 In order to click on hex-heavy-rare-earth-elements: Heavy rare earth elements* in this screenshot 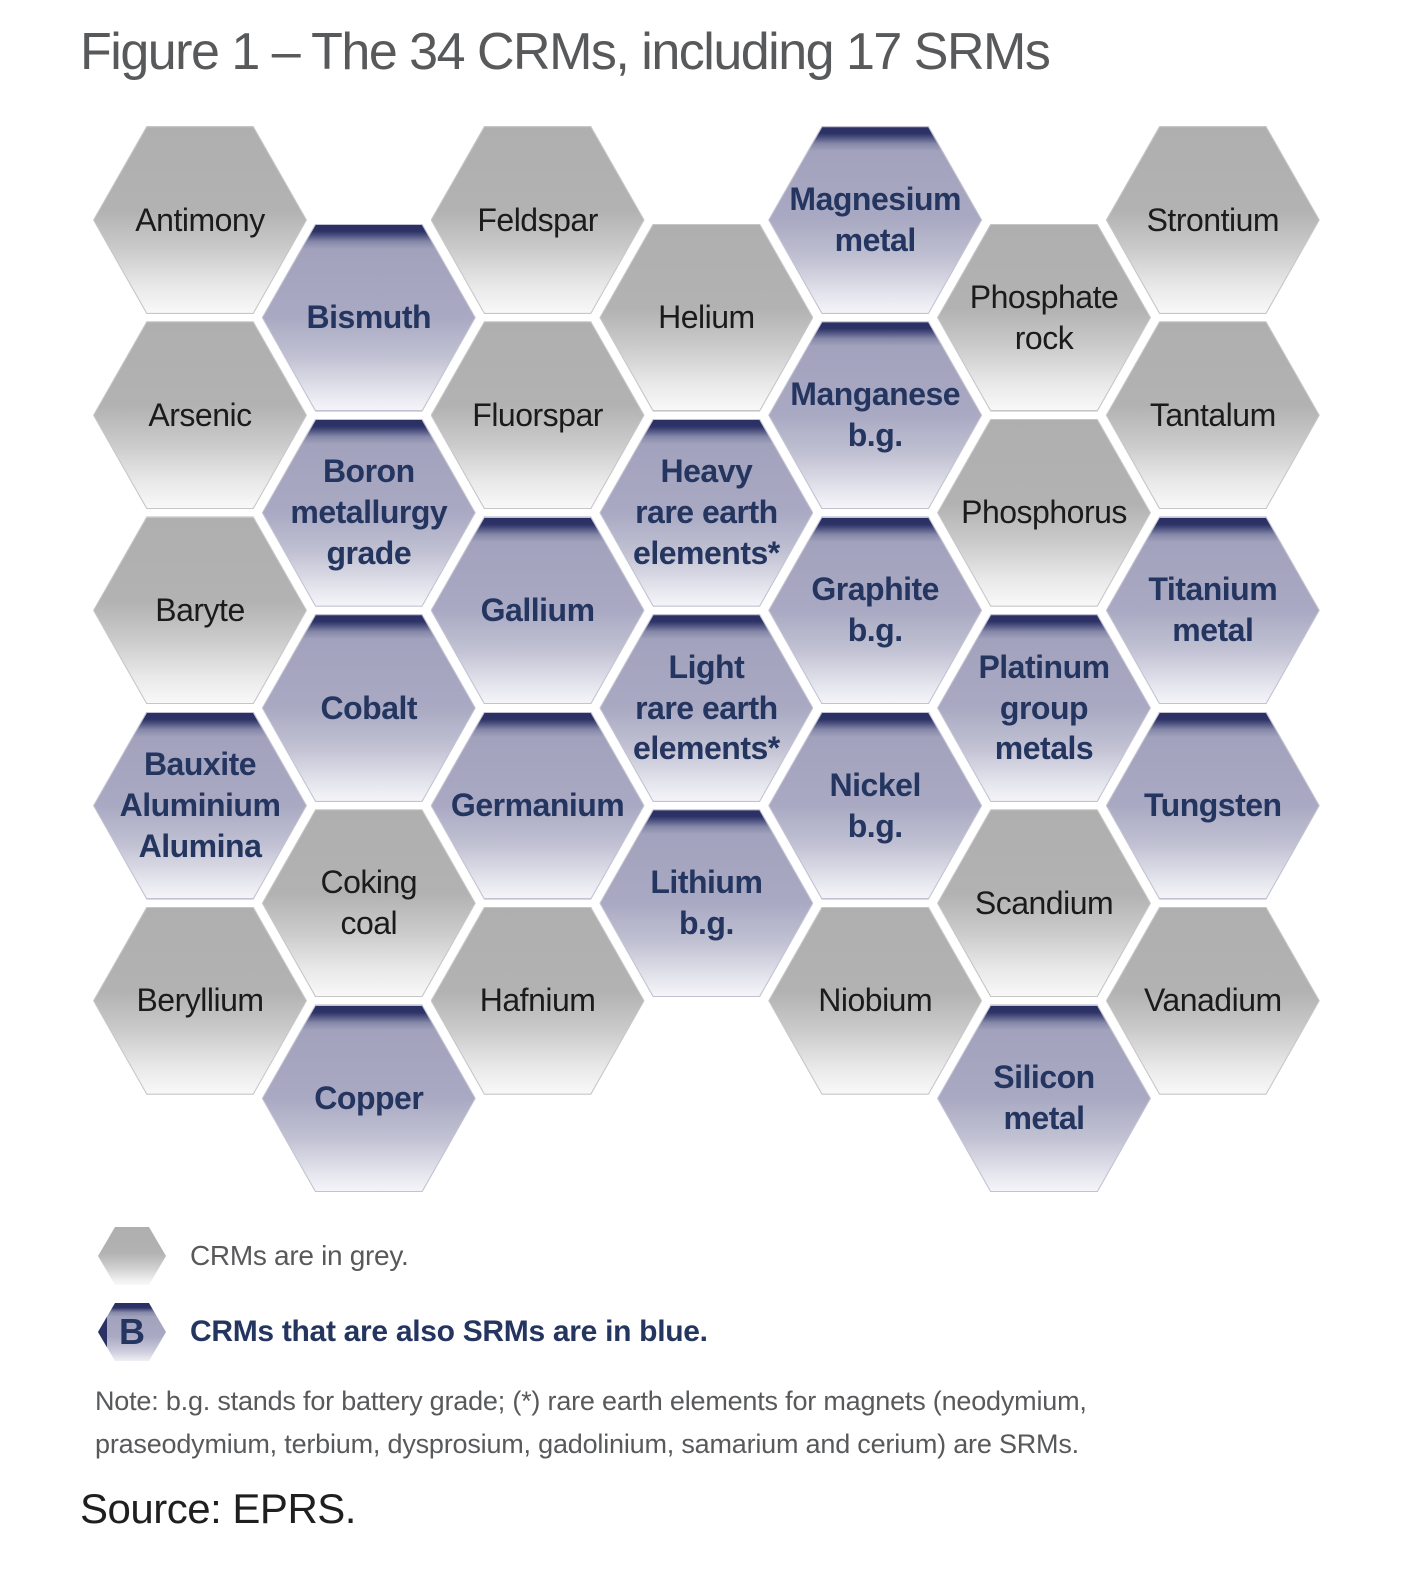, I will do `click(706, 512)`.